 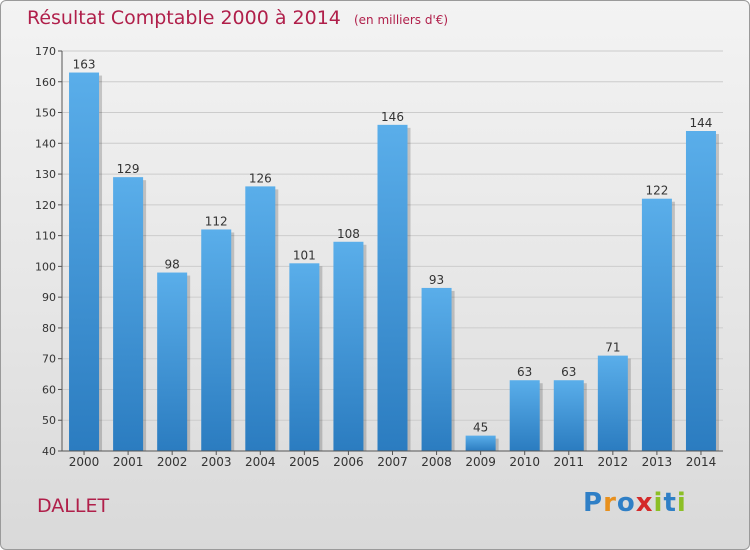 What do you see at coordinates (656, 191) in the screenshot?
I see `data-label: 122` at bounding box center [656, 191].